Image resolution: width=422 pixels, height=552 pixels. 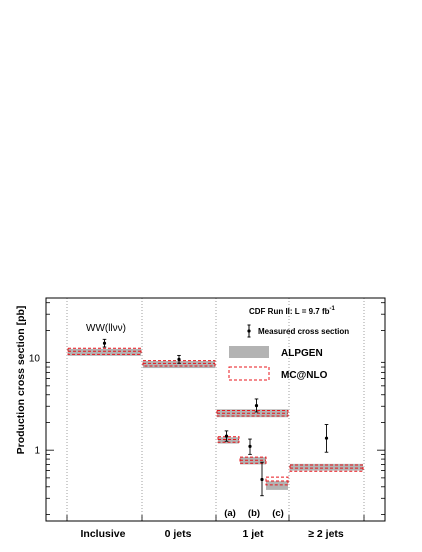 What do you see at coordinates (104, 352) in the screenshot?
I see `alpgen-band-inclusive` at bounding box center [104, 352].